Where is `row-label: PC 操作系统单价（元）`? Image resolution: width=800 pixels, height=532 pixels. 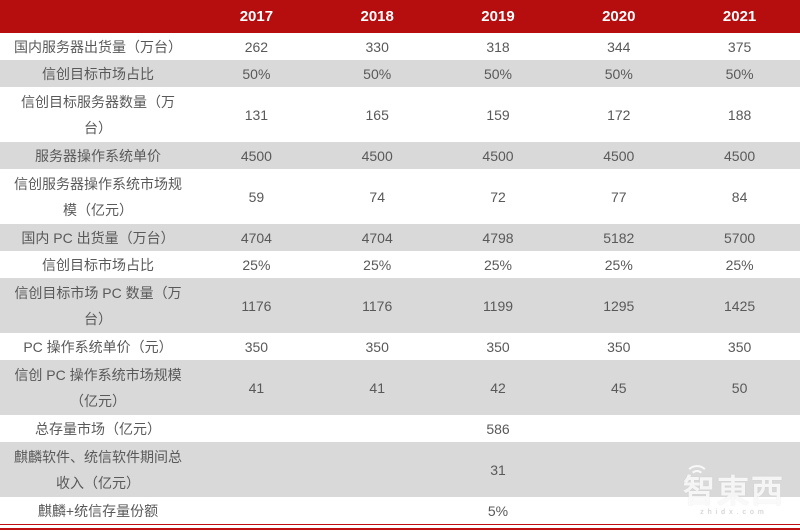 row-label: PC 操作系统单价（元） is located at coordinates (98, 346).